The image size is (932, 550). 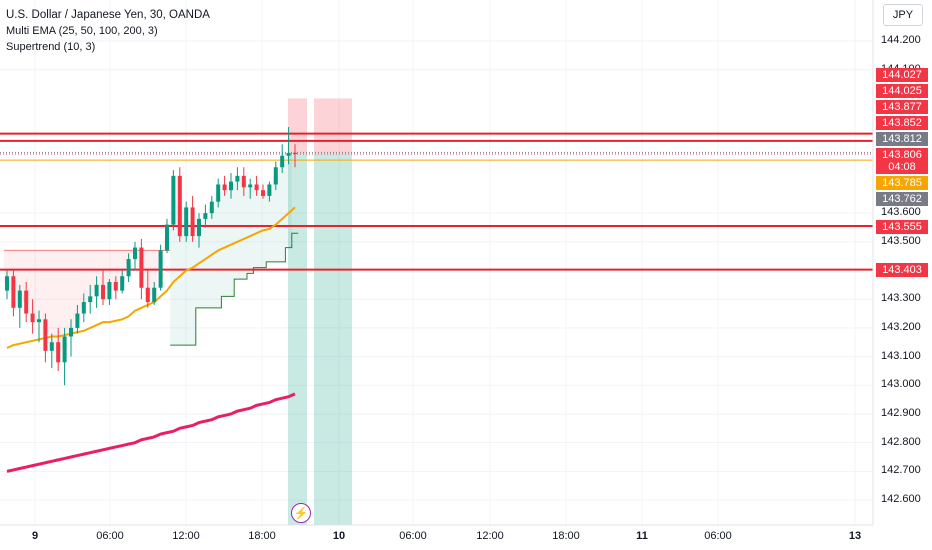 What do you see at coordinates (82, 31) in the screenshot?
I see `indicator-multi-ema: Multi EMA (25, 50, 100, 200, 3)` at bounding box center [82, 31].